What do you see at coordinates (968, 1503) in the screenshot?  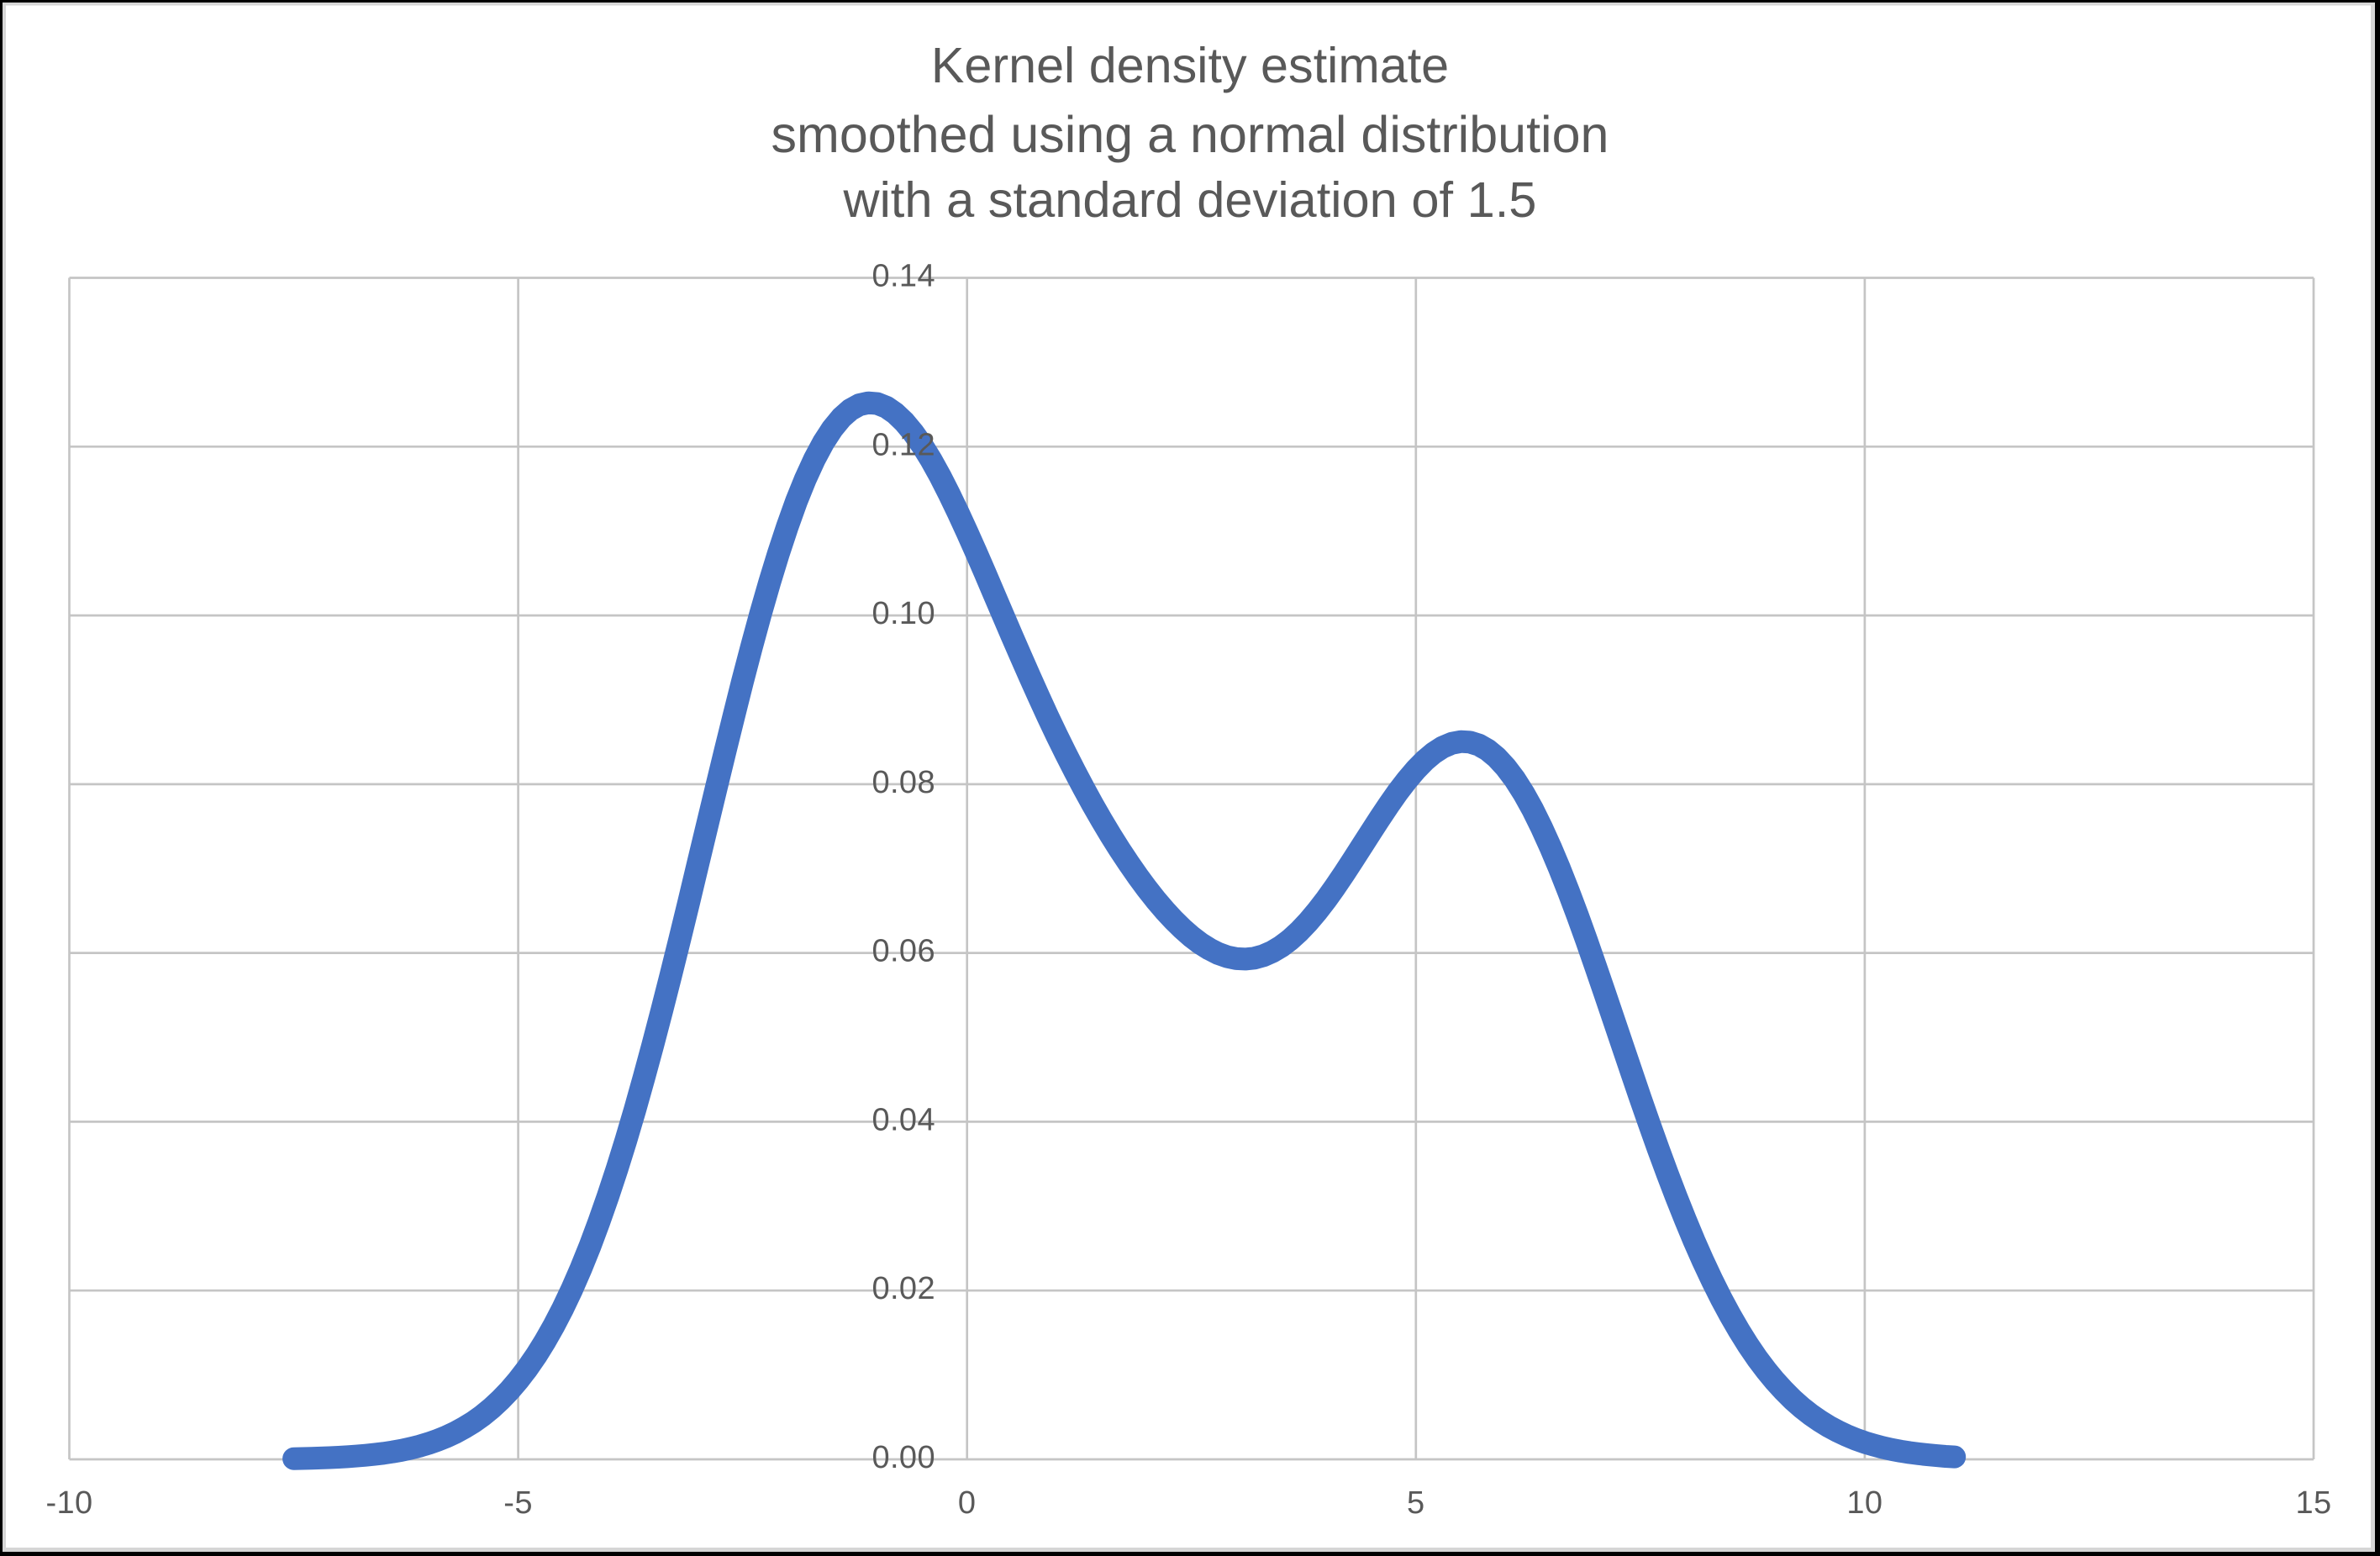 I see `svg-text: 0` at bounding box center [968, 1503].